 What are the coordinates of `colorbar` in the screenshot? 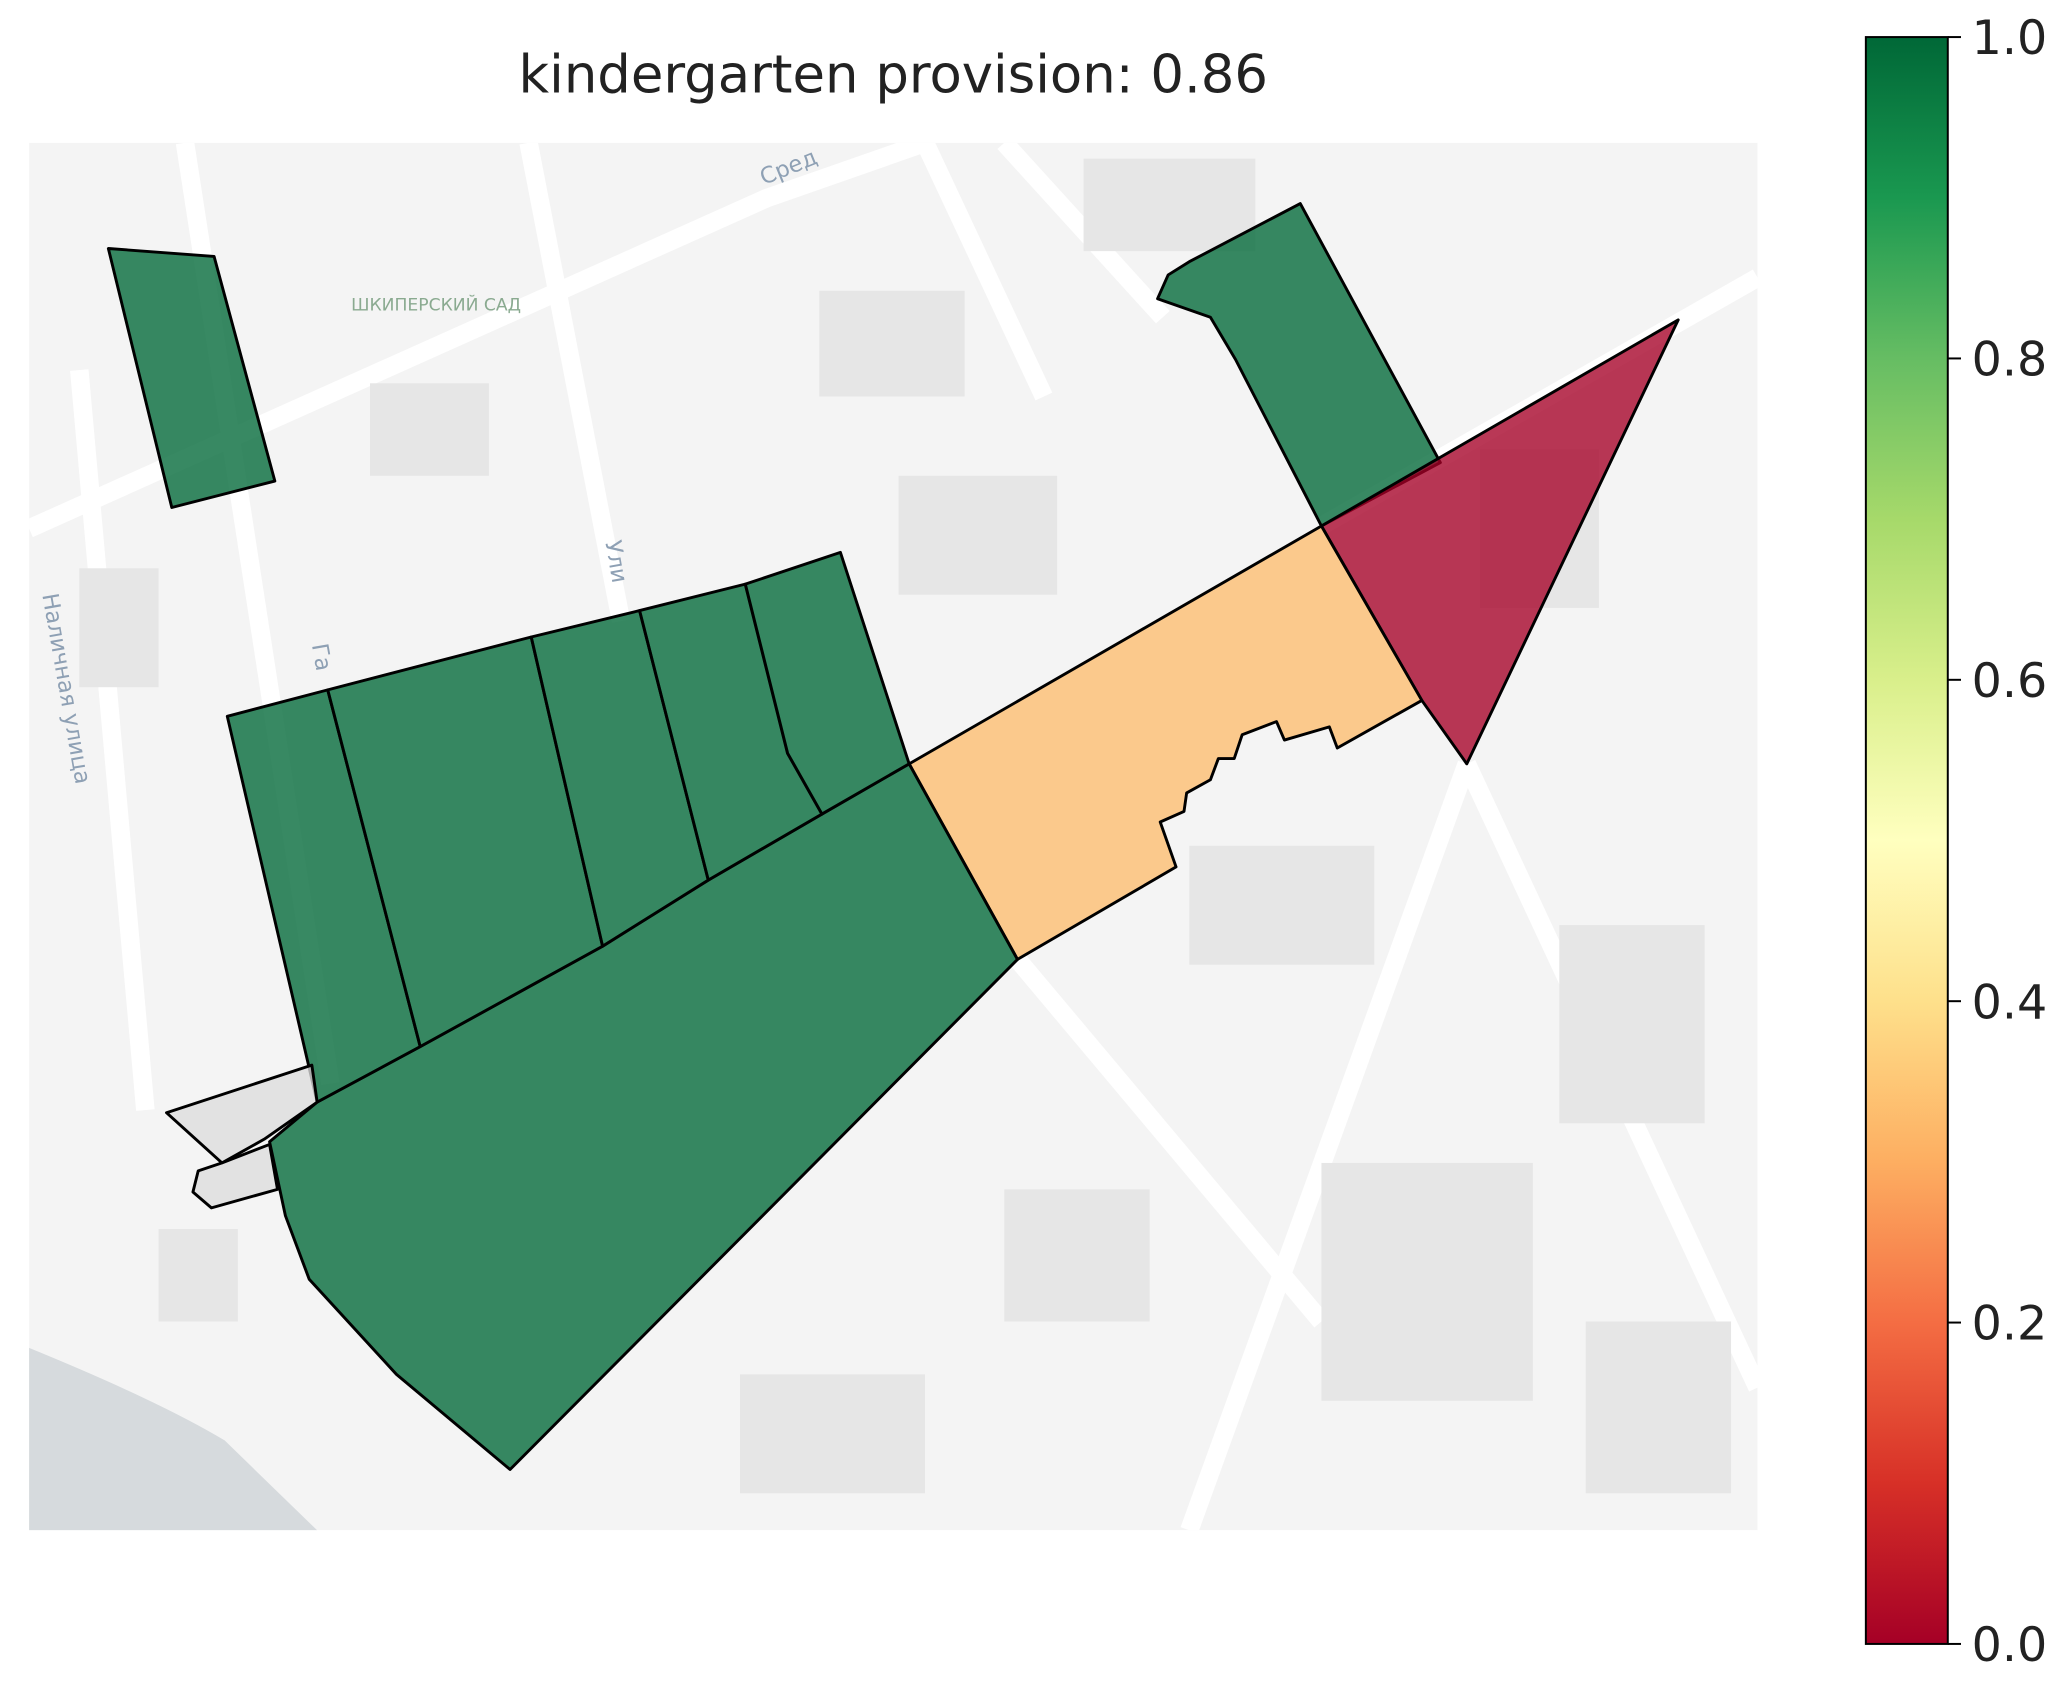 It's located at (1906, 840).